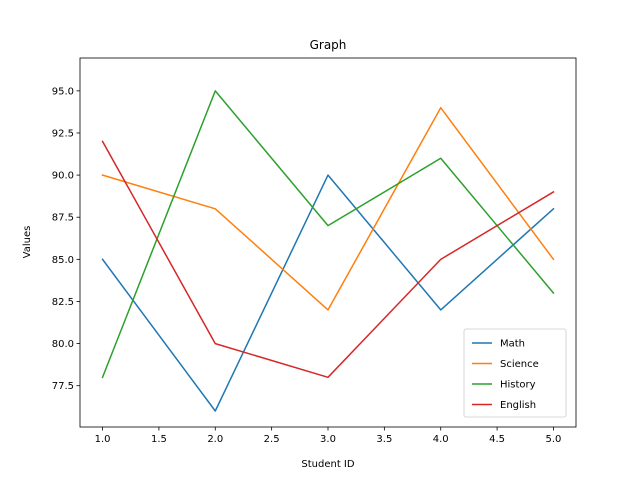 This screenshot has width=640, height=480. Describe the element at coordinates (215, 439) in the screenshot. I see `x-tick-label: 2.0` at that location.